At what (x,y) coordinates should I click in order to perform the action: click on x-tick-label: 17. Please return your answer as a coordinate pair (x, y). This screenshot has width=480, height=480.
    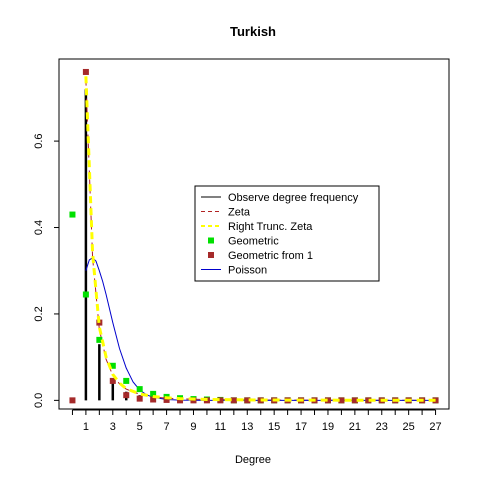
    Looking at the image, I should click on (301, 427).